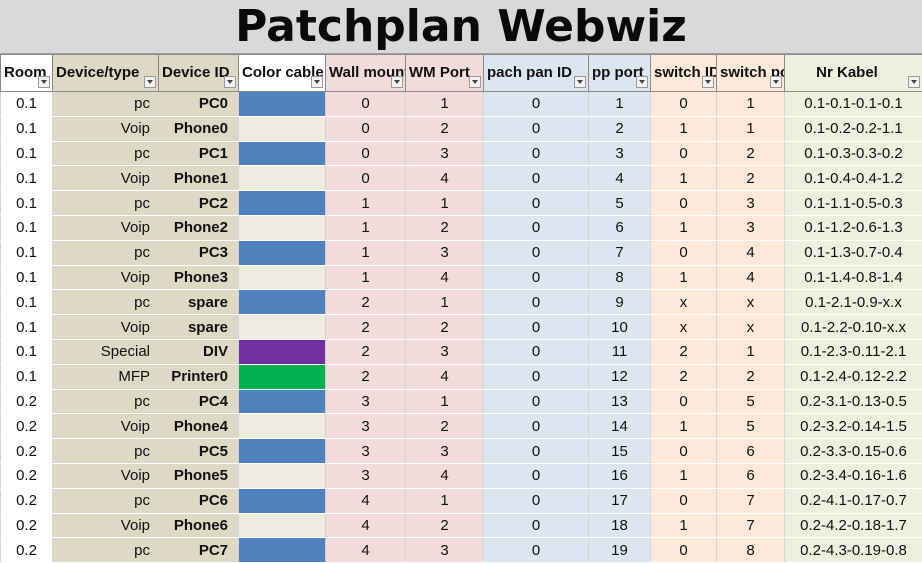  What do you see at coordinates (366, 302) in the screenshot?
I see `cell-wall-mount: 2` at bounding box center [366, 302].